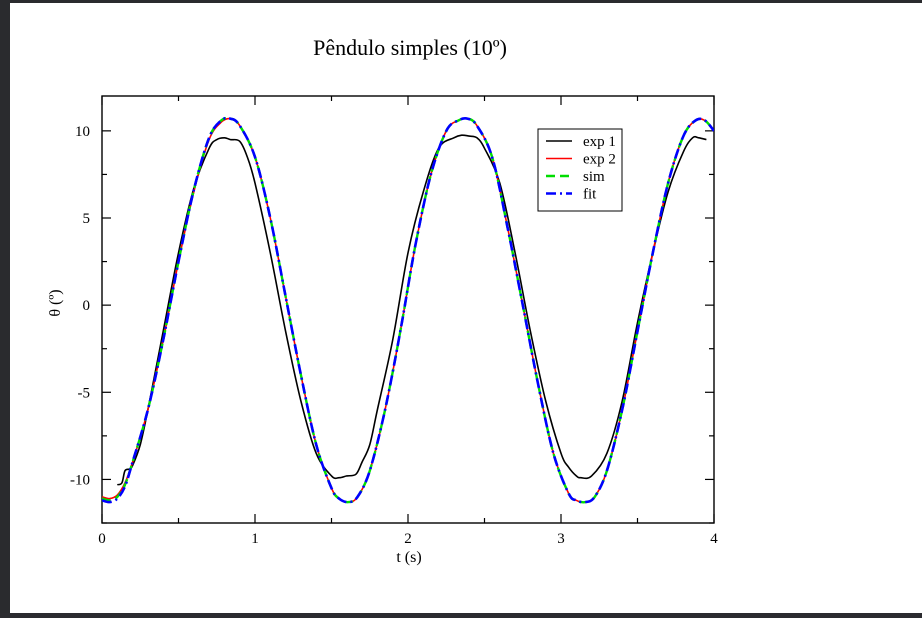  Describe the element at coordinates (80, 480) in the screenshot. I see `y-tick-label: -10` at that location.